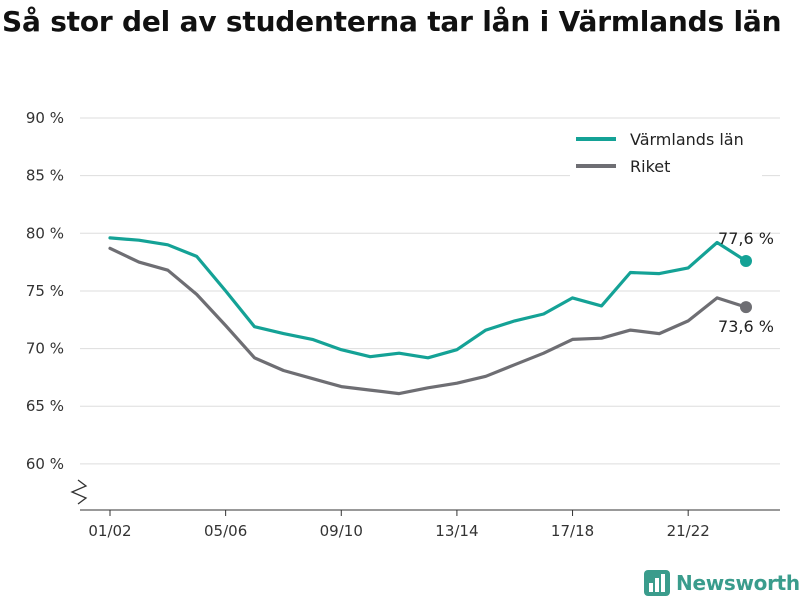 This screenshot has height=600, width=800. What do you see at coordinates (687, 139) in the screenshot?
I see `legend-label: Värmlands län` at bounding box center [687, 139].